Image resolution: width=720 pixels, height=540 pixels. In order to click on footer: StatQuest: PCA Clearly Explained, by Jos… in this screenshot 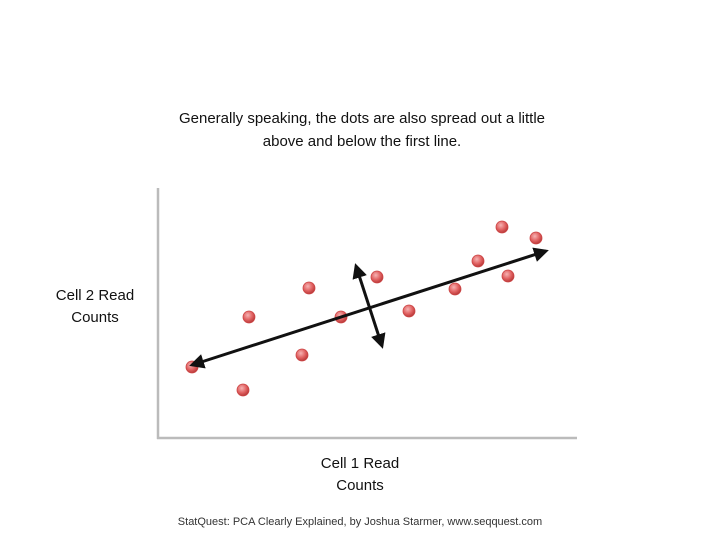, I will do `click(360, 522)`.